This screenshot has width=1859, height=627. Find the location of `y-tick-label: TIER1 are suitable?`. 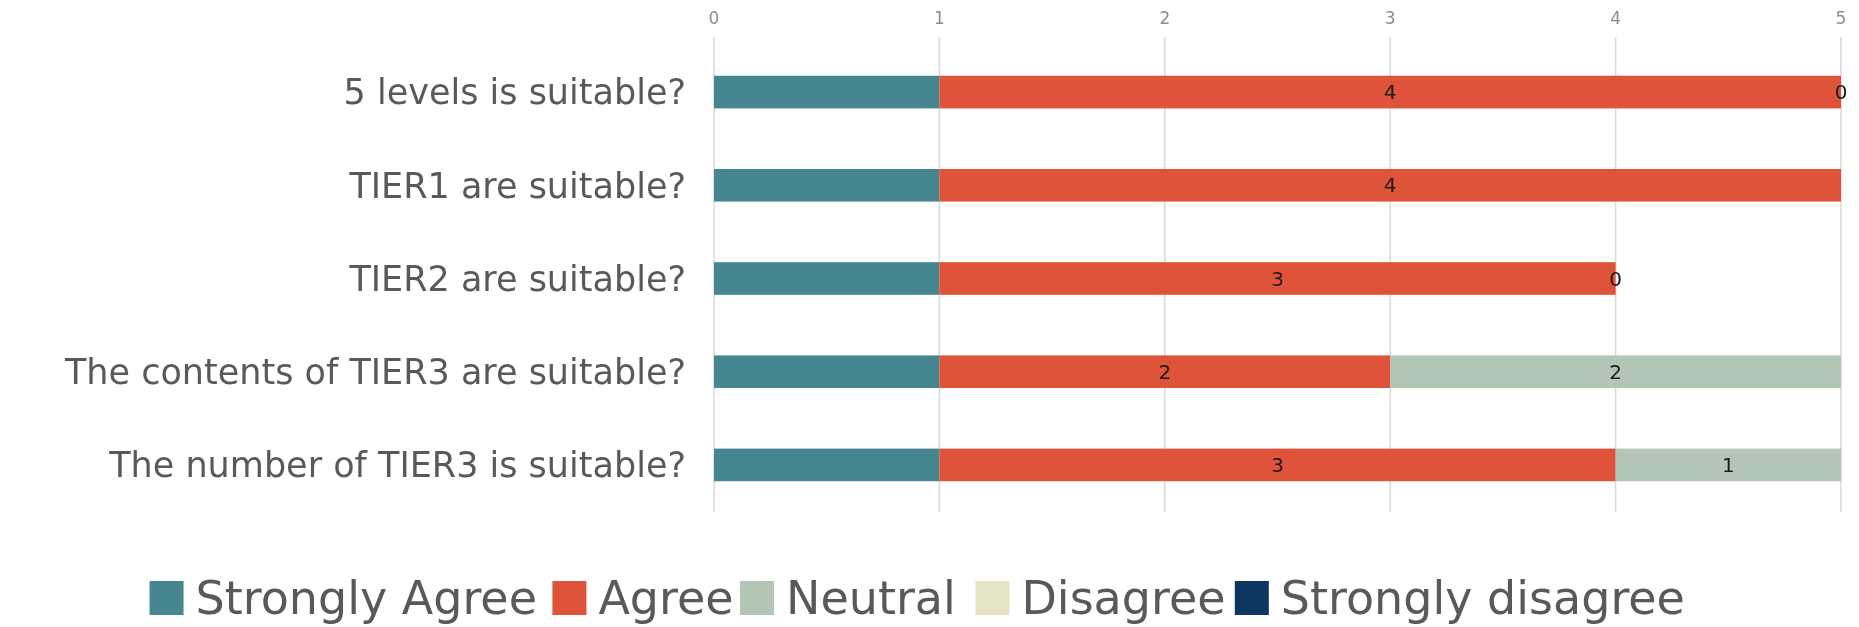

y-tick-label: TIER1 are suitable? is located at coordinates (517, 185).